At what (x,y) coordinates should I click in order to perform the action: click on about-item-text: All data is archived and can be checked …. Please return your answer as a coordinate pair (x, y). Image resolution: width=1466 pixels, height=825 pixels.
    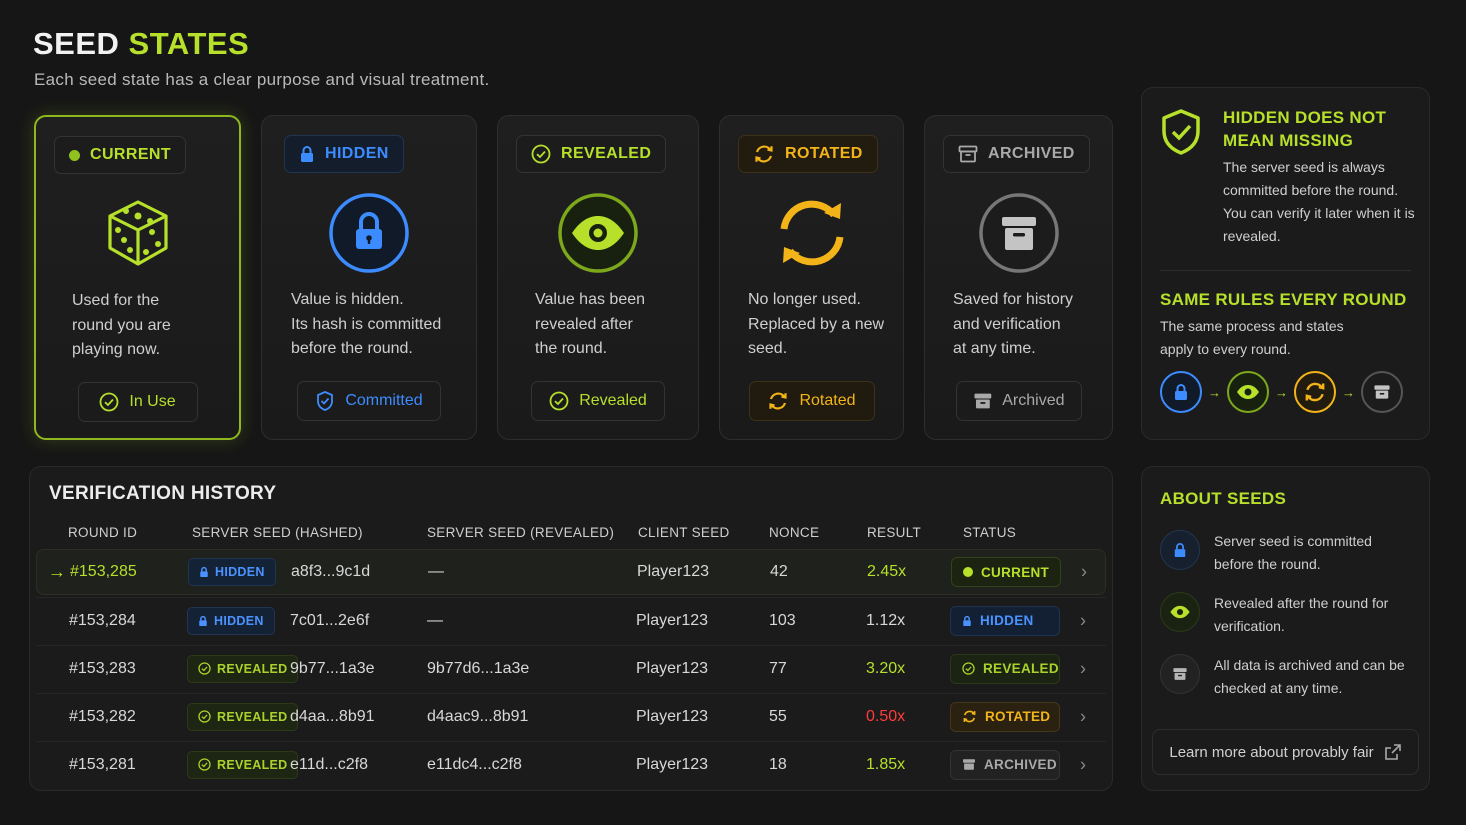
    Looking at the image, I should click on (1309, 676).